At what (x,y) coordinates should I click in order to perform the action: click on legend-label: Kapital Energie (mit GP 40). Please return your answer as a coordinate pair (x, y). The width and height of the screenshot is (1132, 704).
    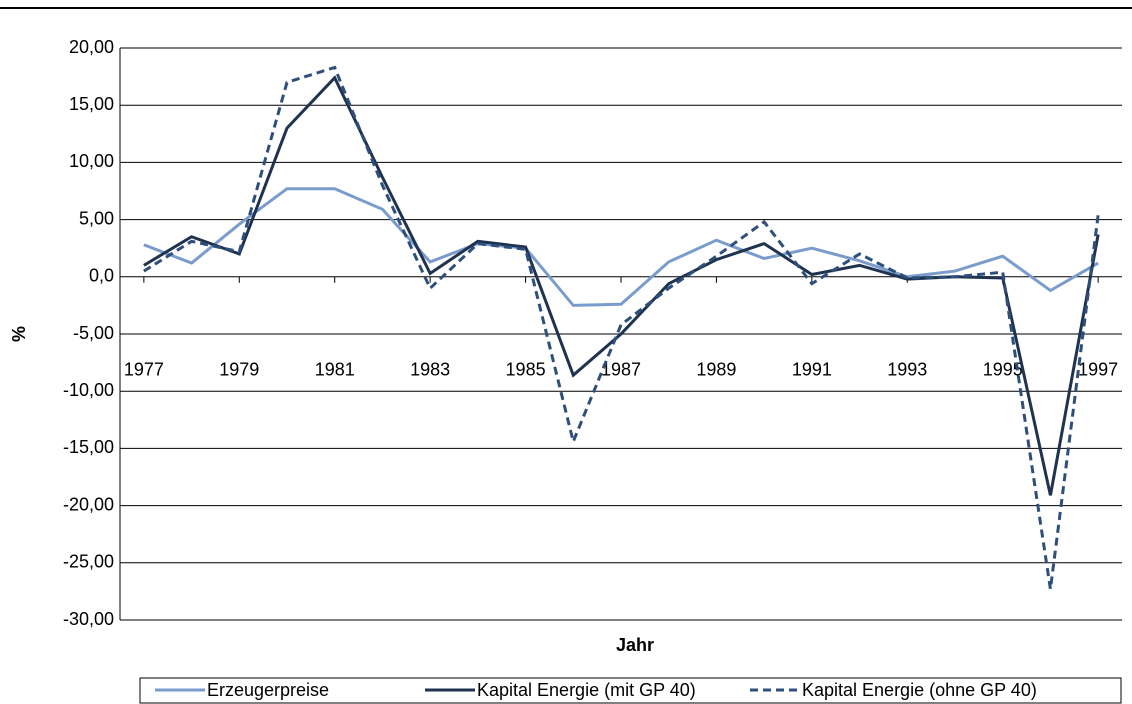
    Looking at the image, I should click on (586, 690).